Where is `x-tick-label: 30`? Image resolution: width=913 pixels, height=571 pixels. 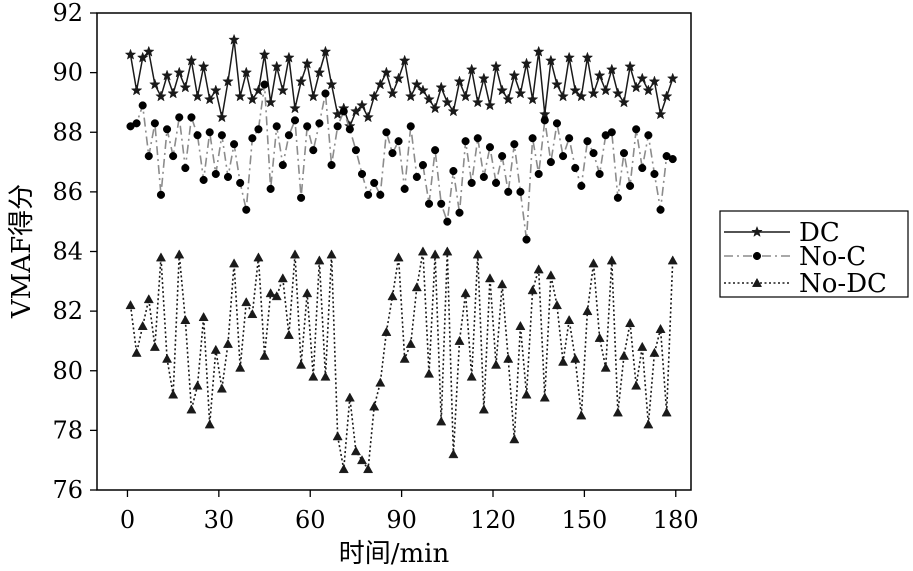 x-tick-label: 30 is located at coordinates (219, 520).